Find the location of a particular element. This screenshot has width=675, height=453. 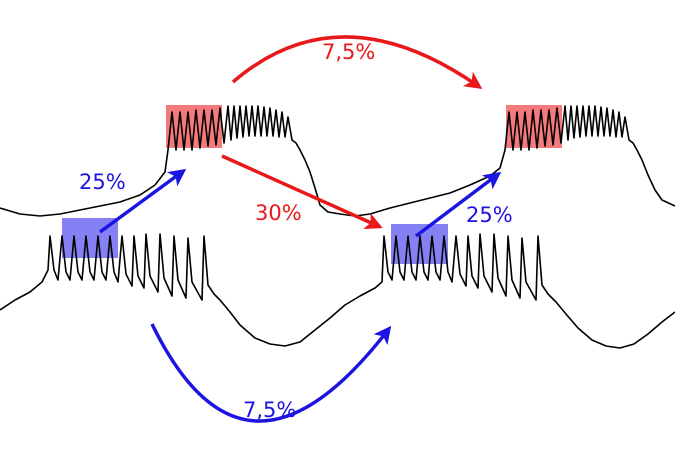

right-blue-arrow is located at coordinates (458, 204).